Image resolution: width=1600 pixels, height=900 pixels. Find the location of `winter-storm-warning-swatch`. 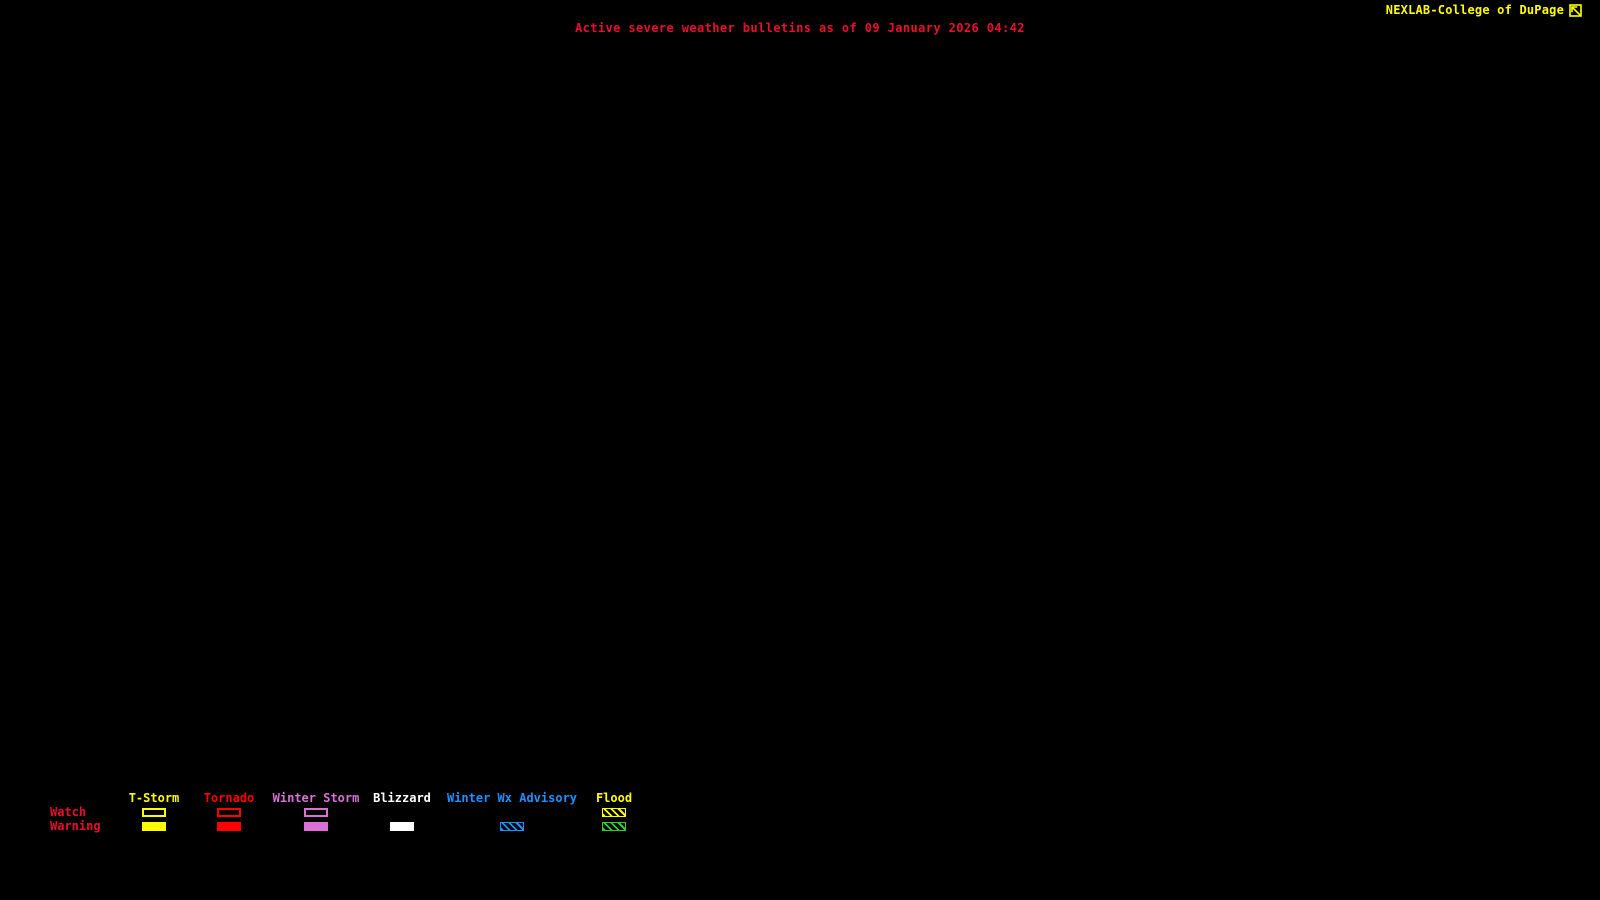

winter-storm-warning-swatch is located at coordinates (316, 826).